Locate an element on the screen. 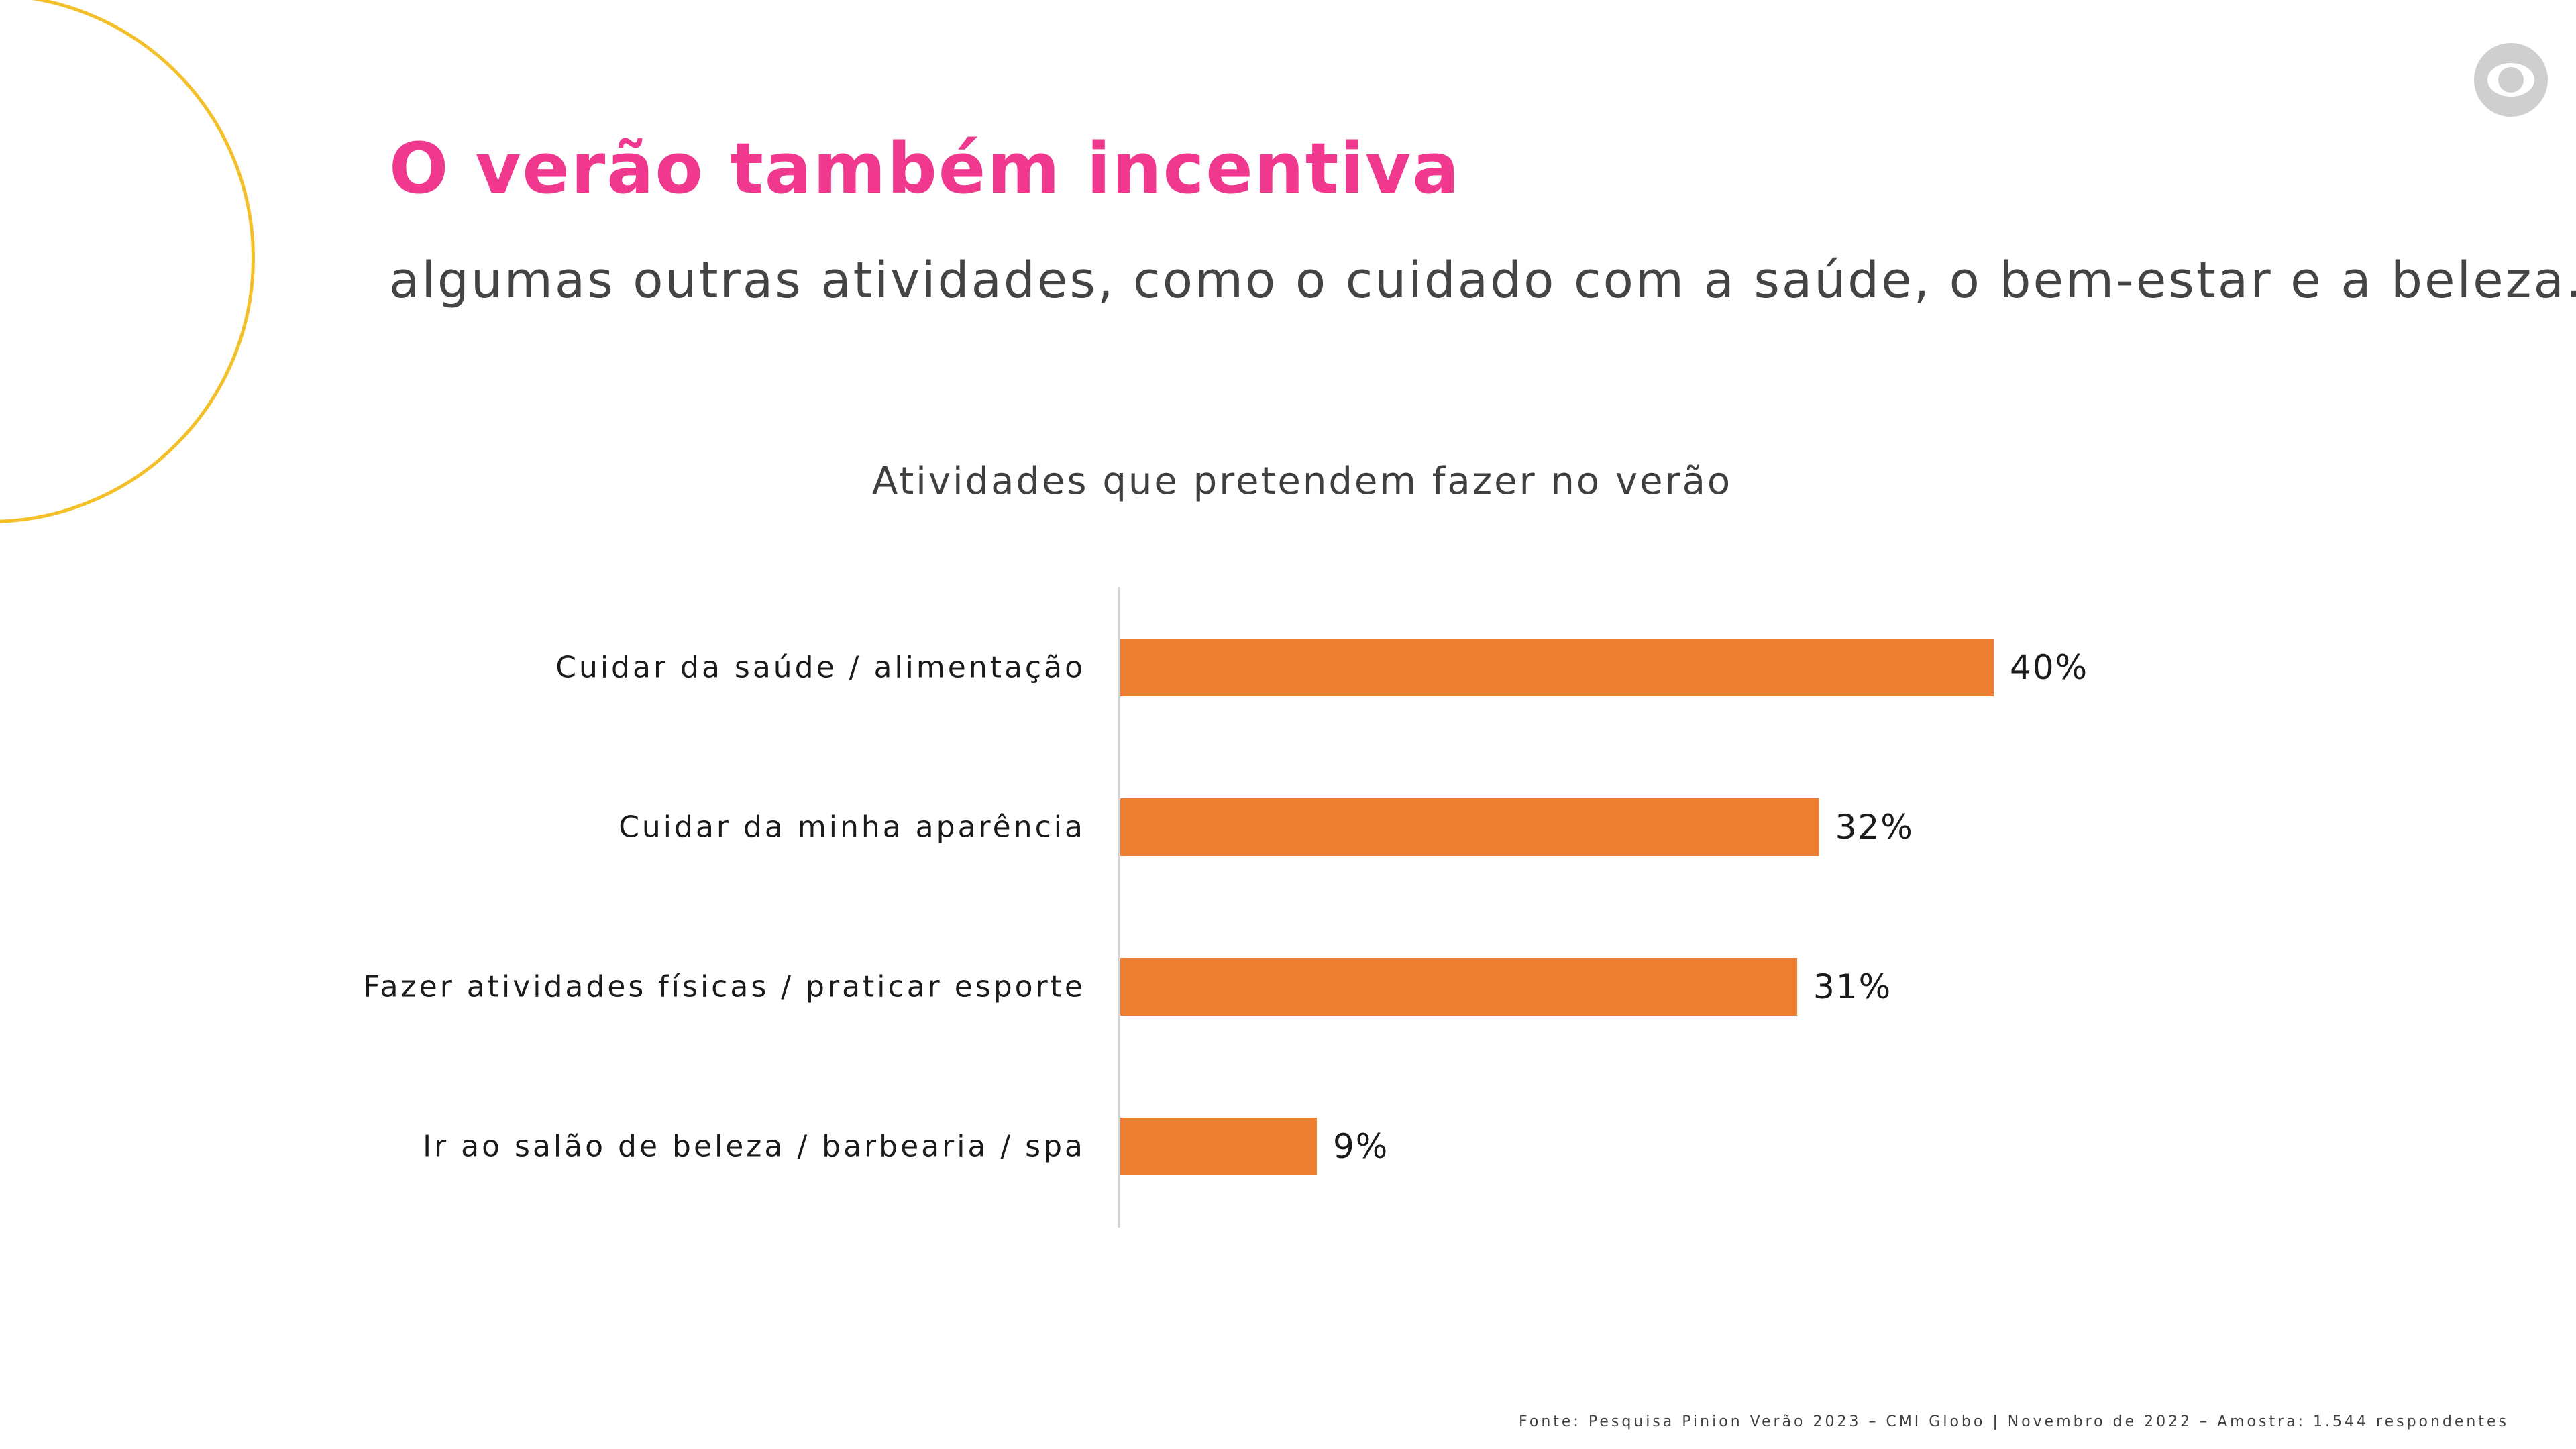 This screenshot has height=1449, width=2576. data-label: 32% is located at coordinates (1874, 827).